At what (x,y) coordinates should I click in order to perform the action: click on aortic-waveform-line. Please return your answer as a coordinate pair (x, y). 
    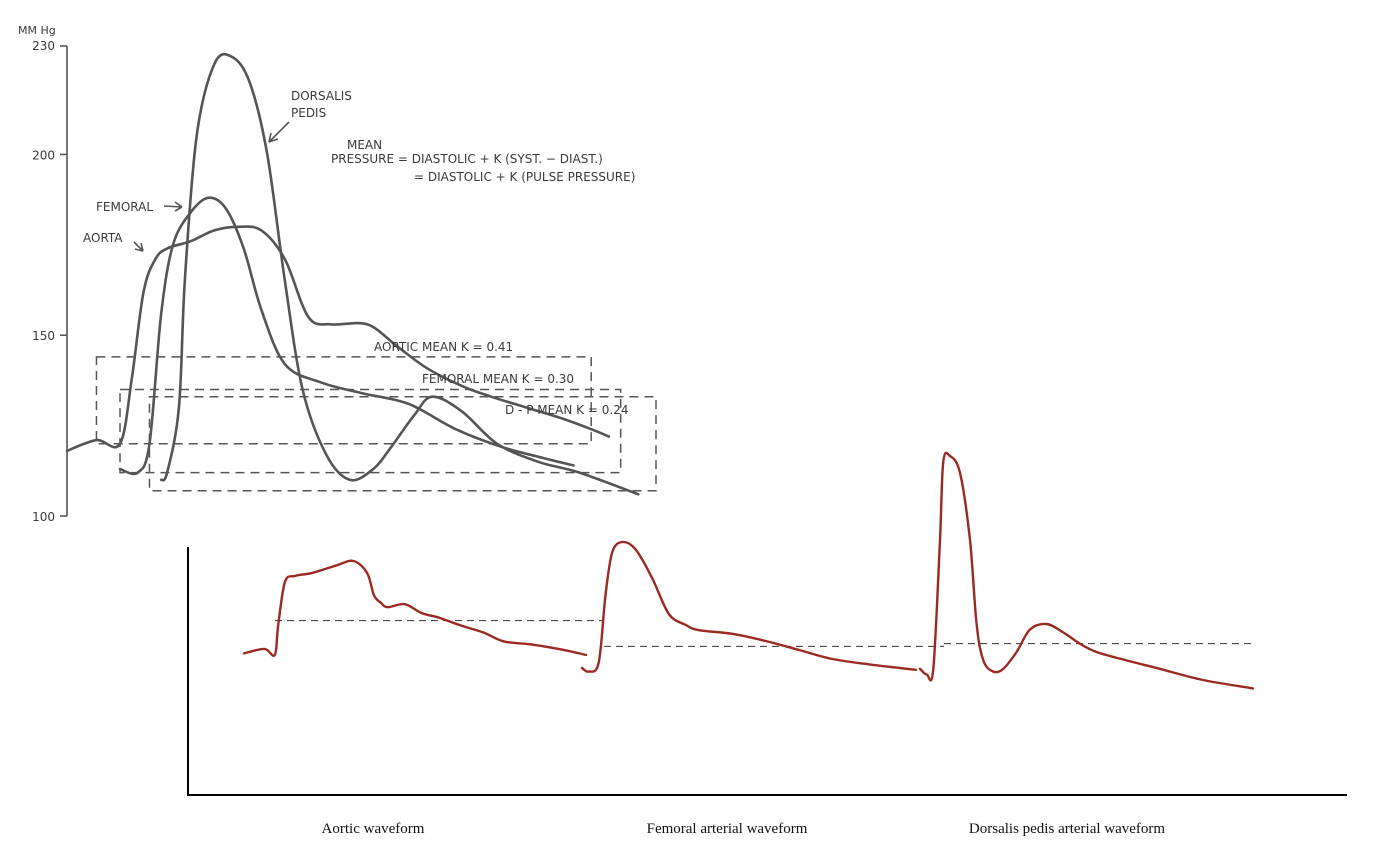
    Looking at the image, I should click on (415, 608).